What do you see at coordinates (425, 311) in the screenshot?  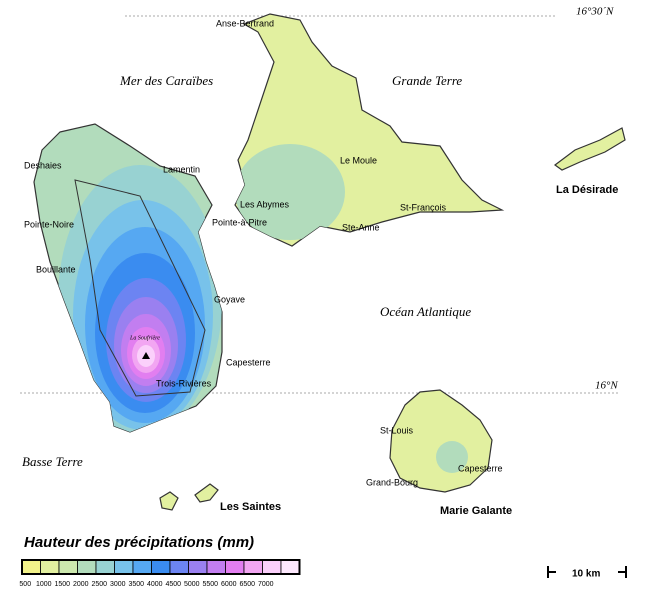 I see `sea-label: Océan Atlantique` at bounding box center [425, 311].